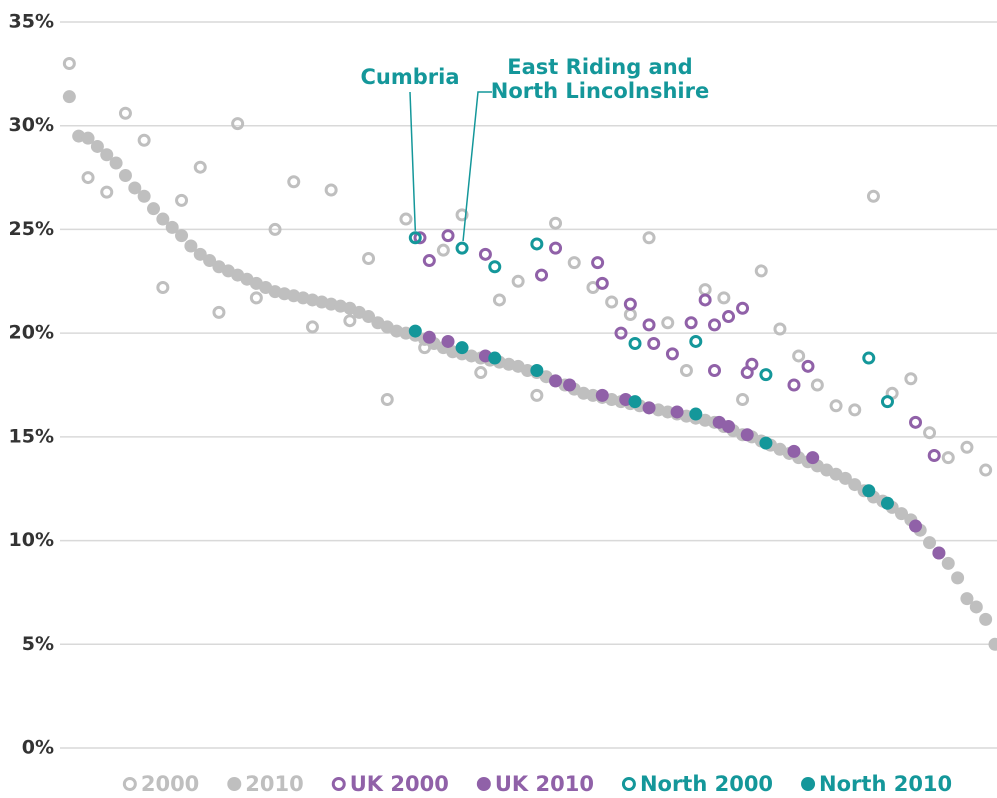 This screenshot has height=798, width=997. What do you see at coordinates (31, 540) in the screenshot?
I see `y-tick-label: 10%` at bounding box center [31, 540].